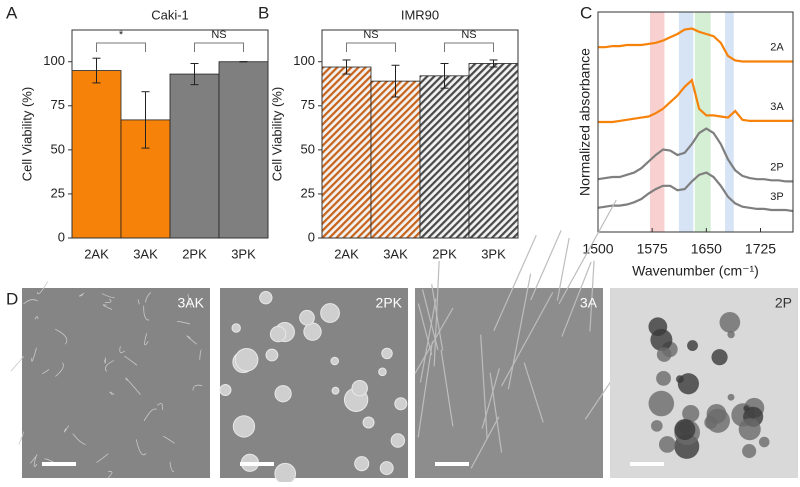 Image resolution: width=800 pixels, height=487 pixels. I want to click on chart-title: Caki-1, so click(170, 14).